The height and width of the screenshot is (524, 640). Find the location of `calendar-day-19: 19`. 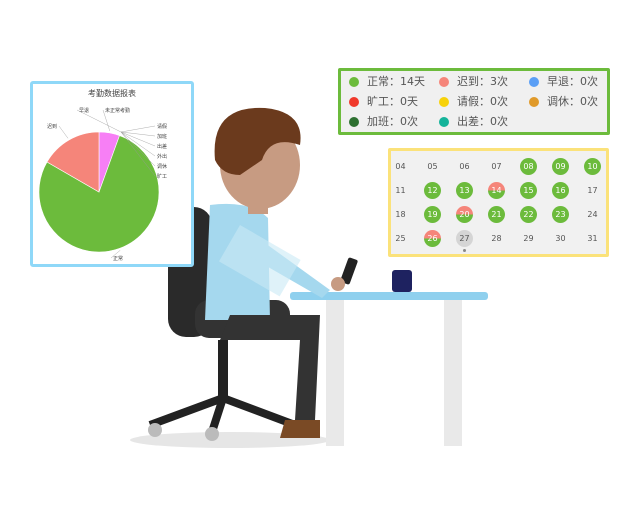

calendar-day-19: 19 is located at coordinates (432, 214).